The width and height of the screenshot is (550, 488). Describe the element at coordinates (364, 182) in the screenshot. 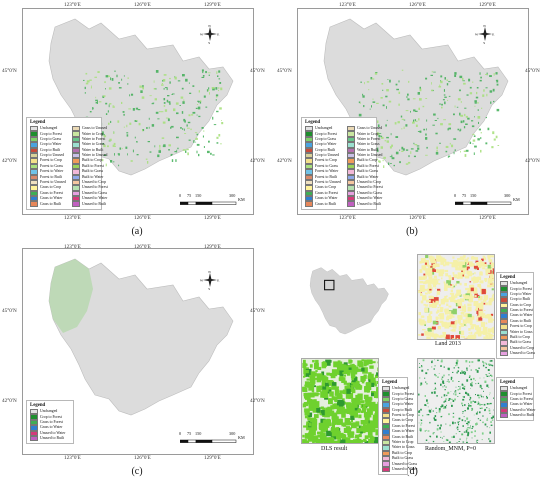

I see `legend-item: Unused to Crop` at that location.